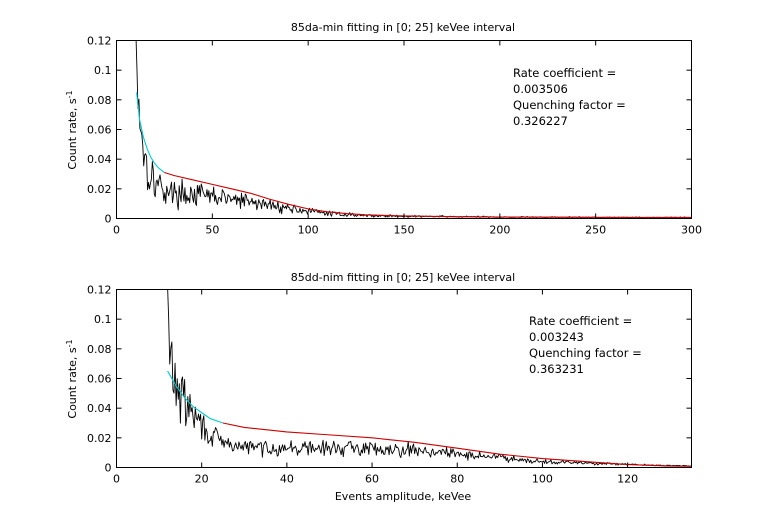 This screenshot has height=527, width=758. Describe the element at coordinates (103, 70) in the screenshot. I see `chart-top-ytick-label-0.1: 0.1` at that location.